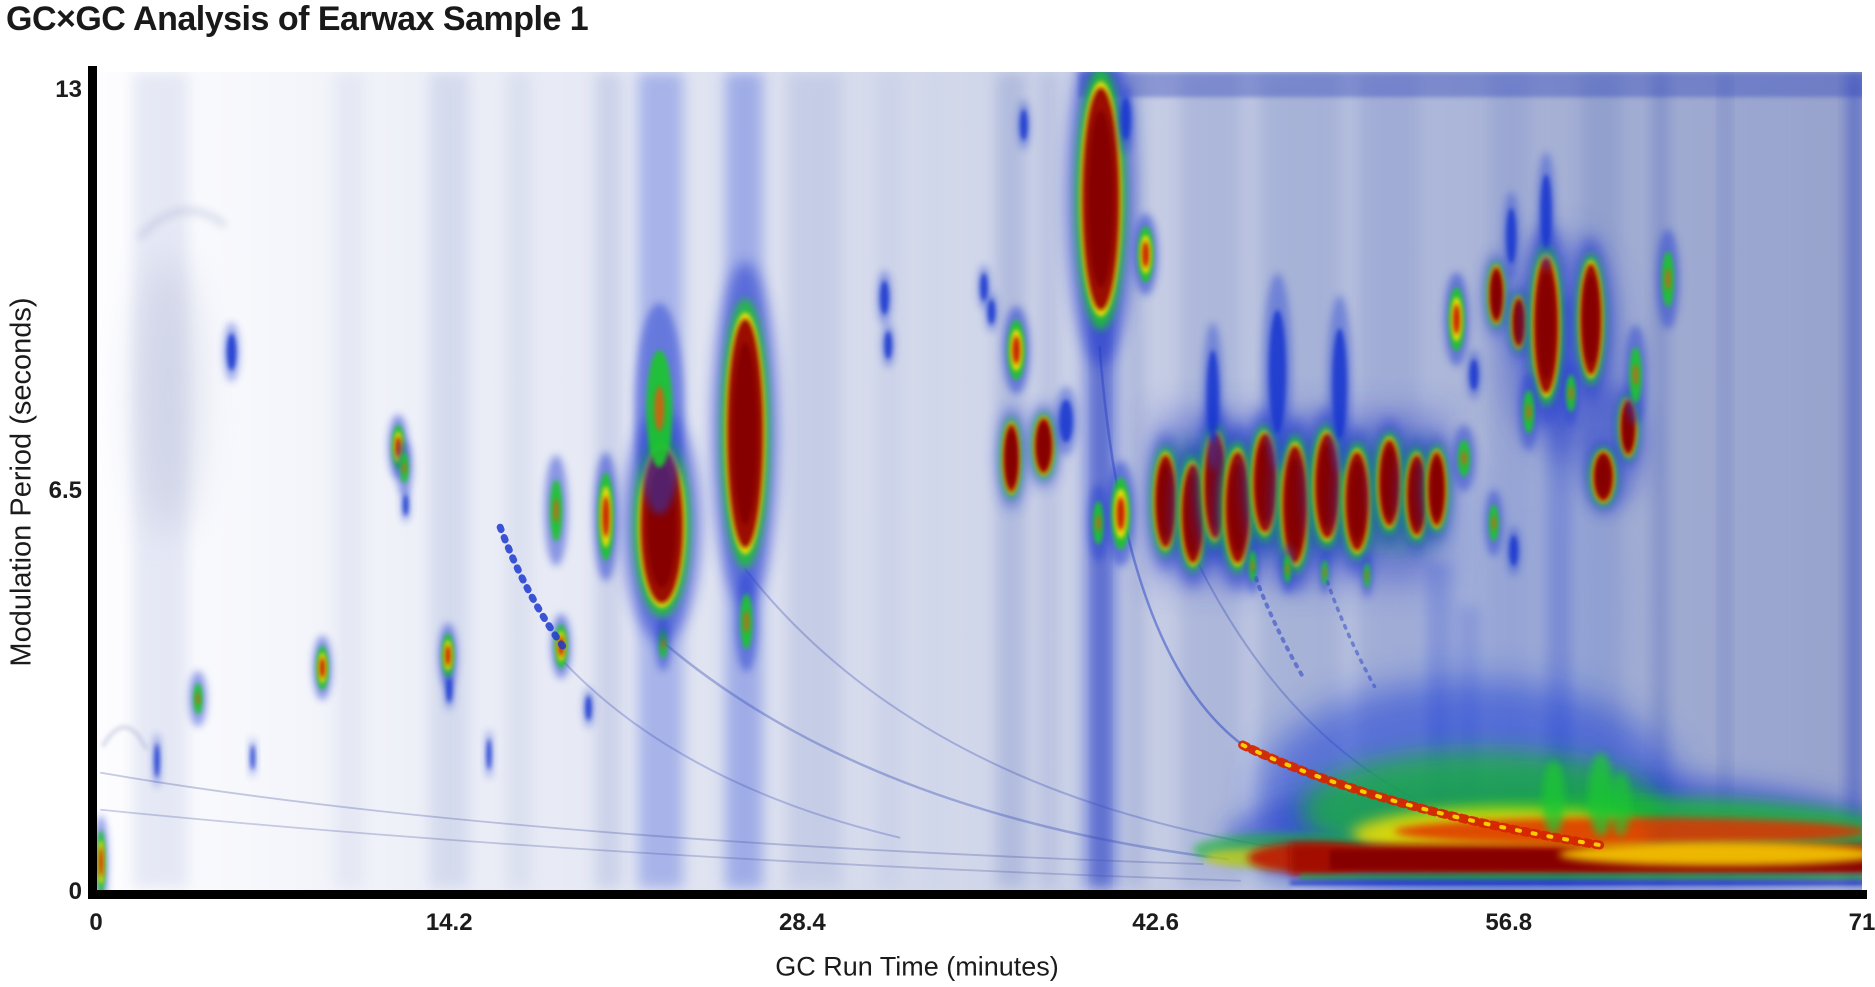 The image size is (1875, 987). I want to click on chart-title: GC×GC Analysis of Earwax Sample 1, so click(297, 19).